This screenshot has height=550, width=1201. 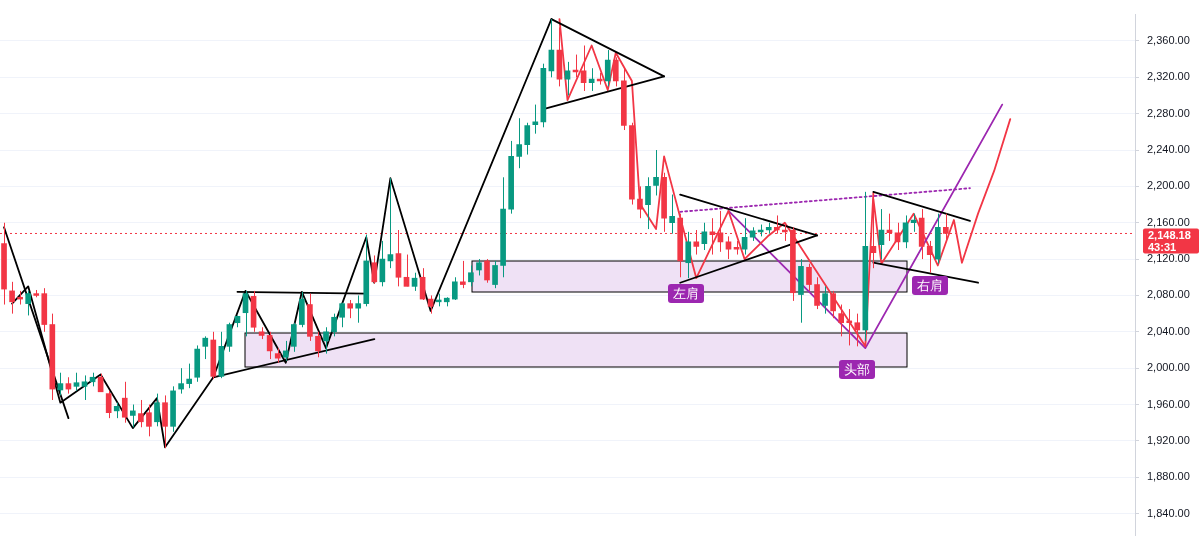 What do you see at coordinates (1168, 39) in the screenshot?
I see `y-tick-label: 2,360.00` at bounding box center [1168, 39].